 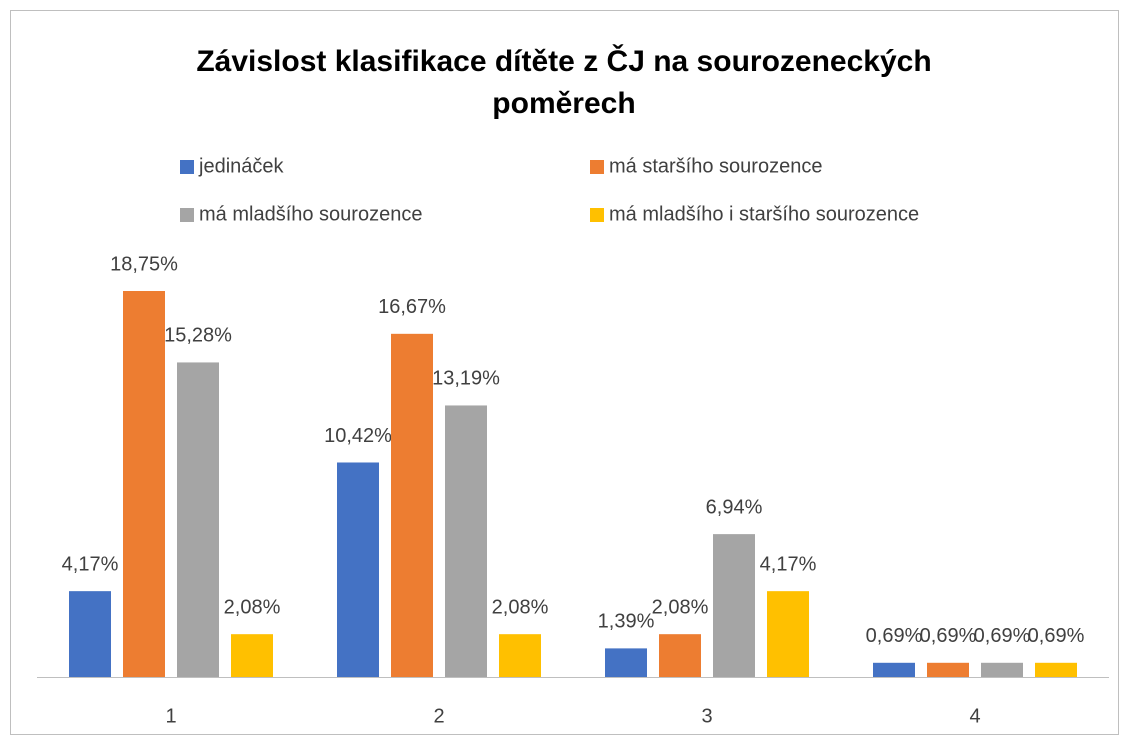 I want to click on data-label: 6,94%, so click(x=734, y=507).